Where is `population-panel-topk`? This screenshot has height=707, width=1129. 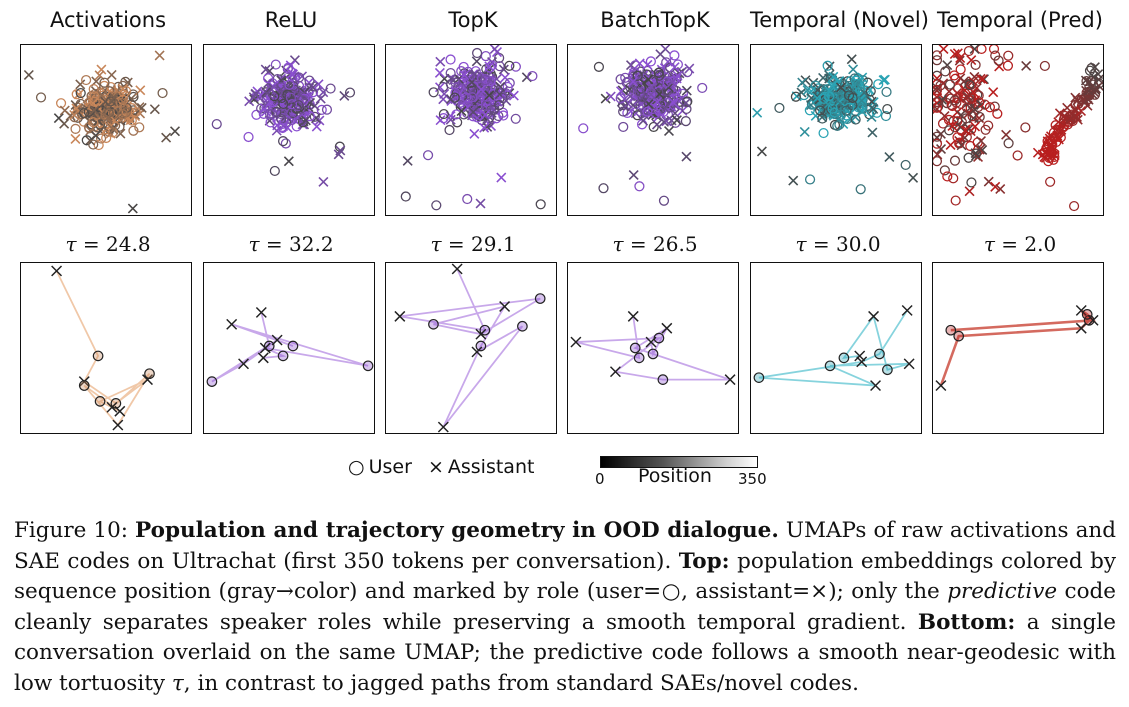 population-panel-topk is located at coordinates (471, 130).